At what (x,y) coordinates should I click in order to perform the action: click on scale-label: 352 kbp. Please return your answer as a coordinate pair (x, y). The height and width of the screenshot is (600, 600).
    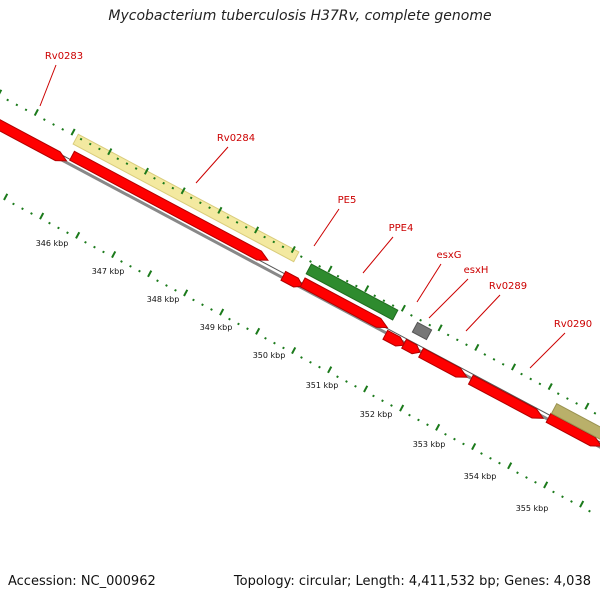
    Looking at the image, I should click on (376, 414).